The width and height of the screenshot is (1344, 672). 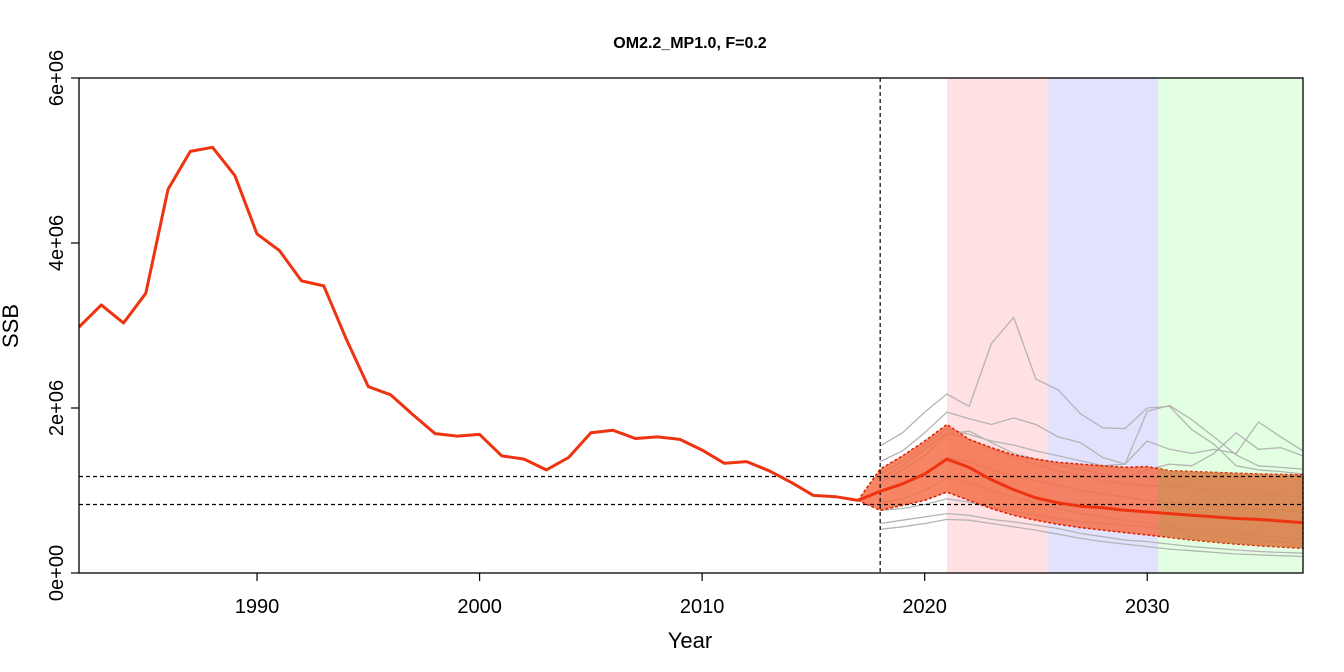 What do you see at coordinates (690, 640) in the screenshot?
I see `x-axis-title: Year` at bounding box center [690, 640].